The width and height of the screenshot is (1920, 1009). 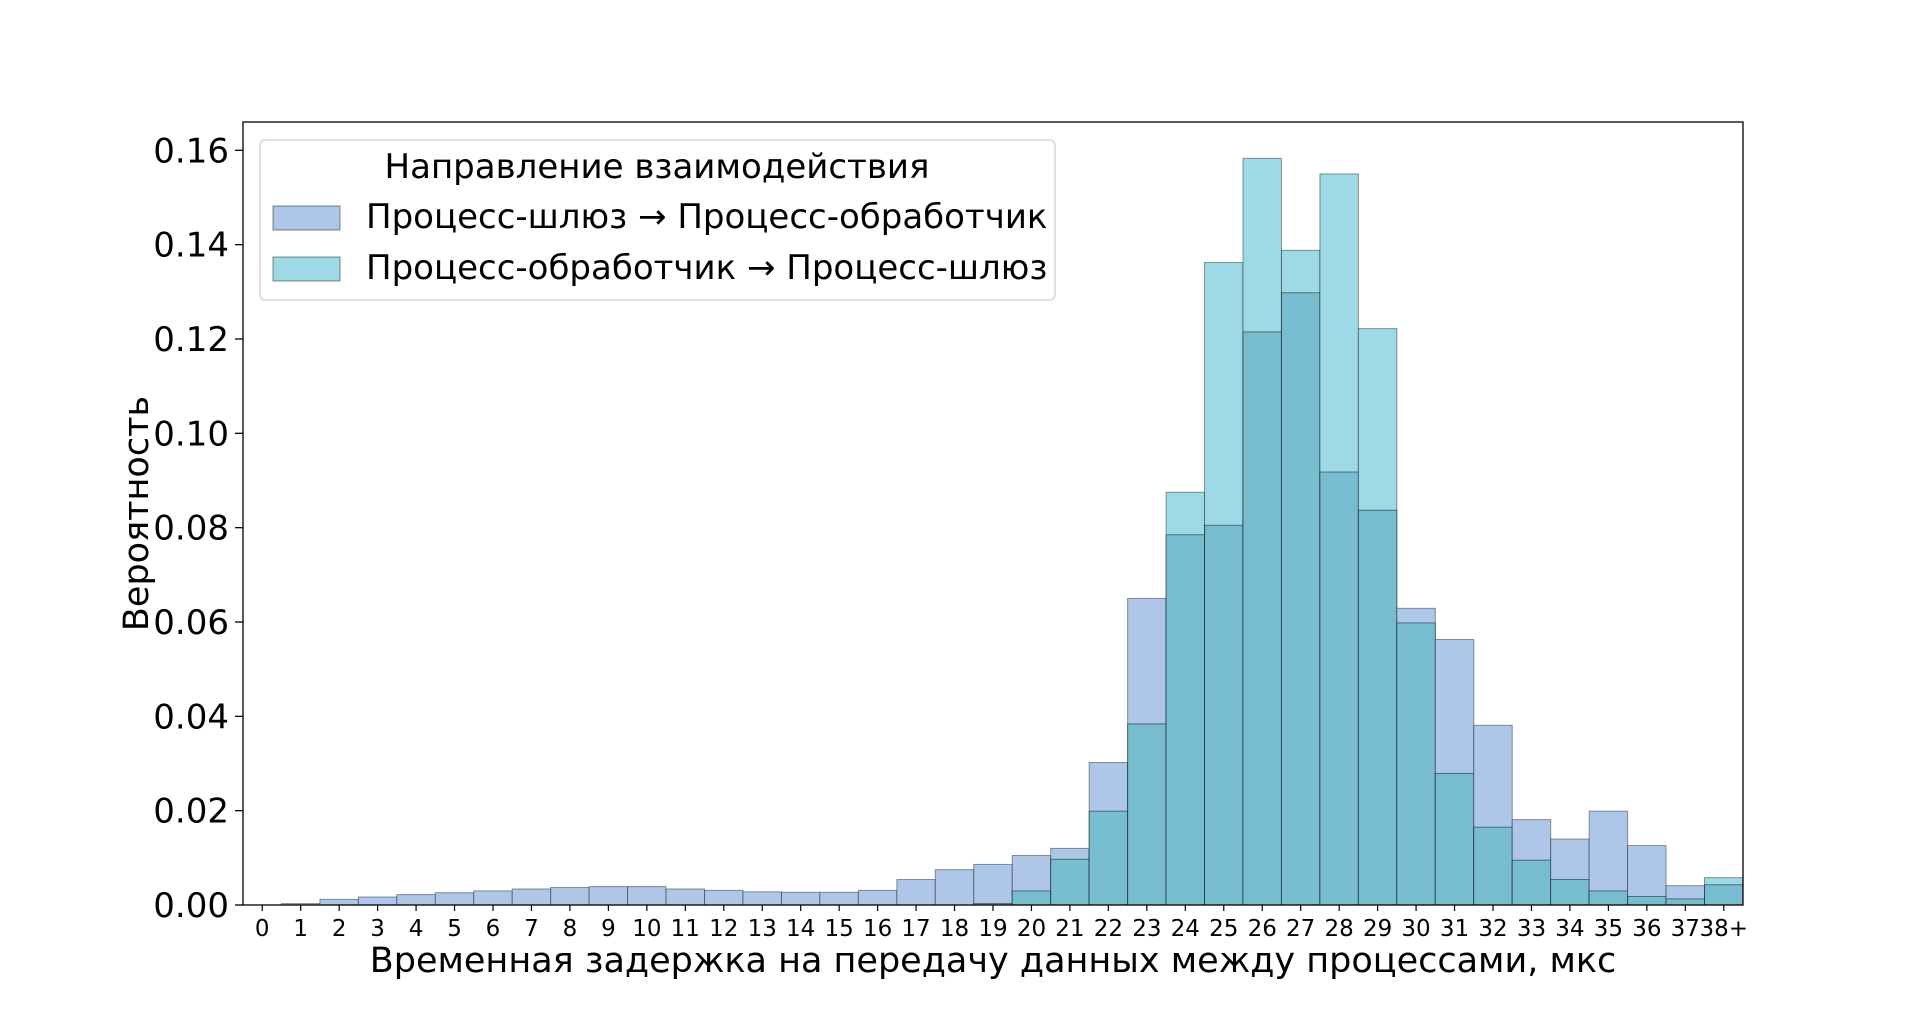 I want to click on y-tick-label: 0.08, so click(x=191, y=529).